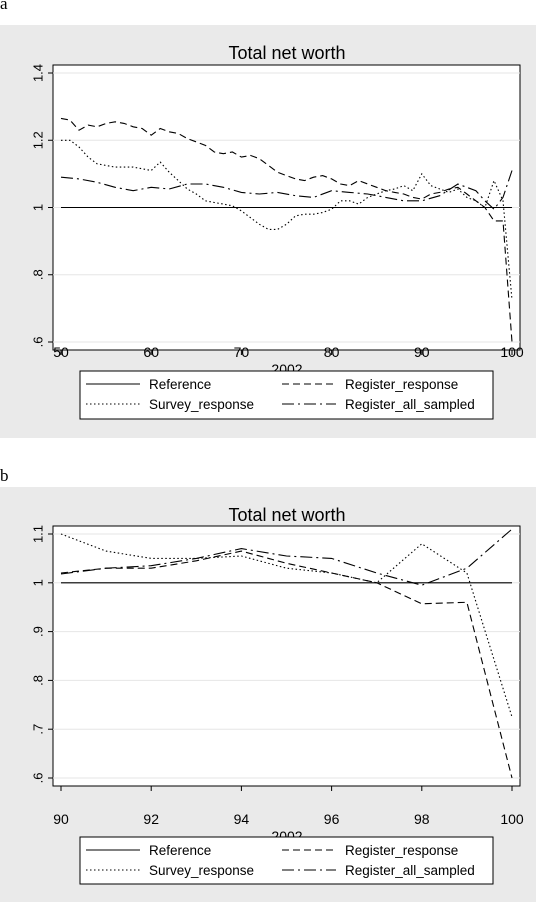 This screenshot has width=536, height=902. I want to click on chart-a-legend, so click(286, 395).